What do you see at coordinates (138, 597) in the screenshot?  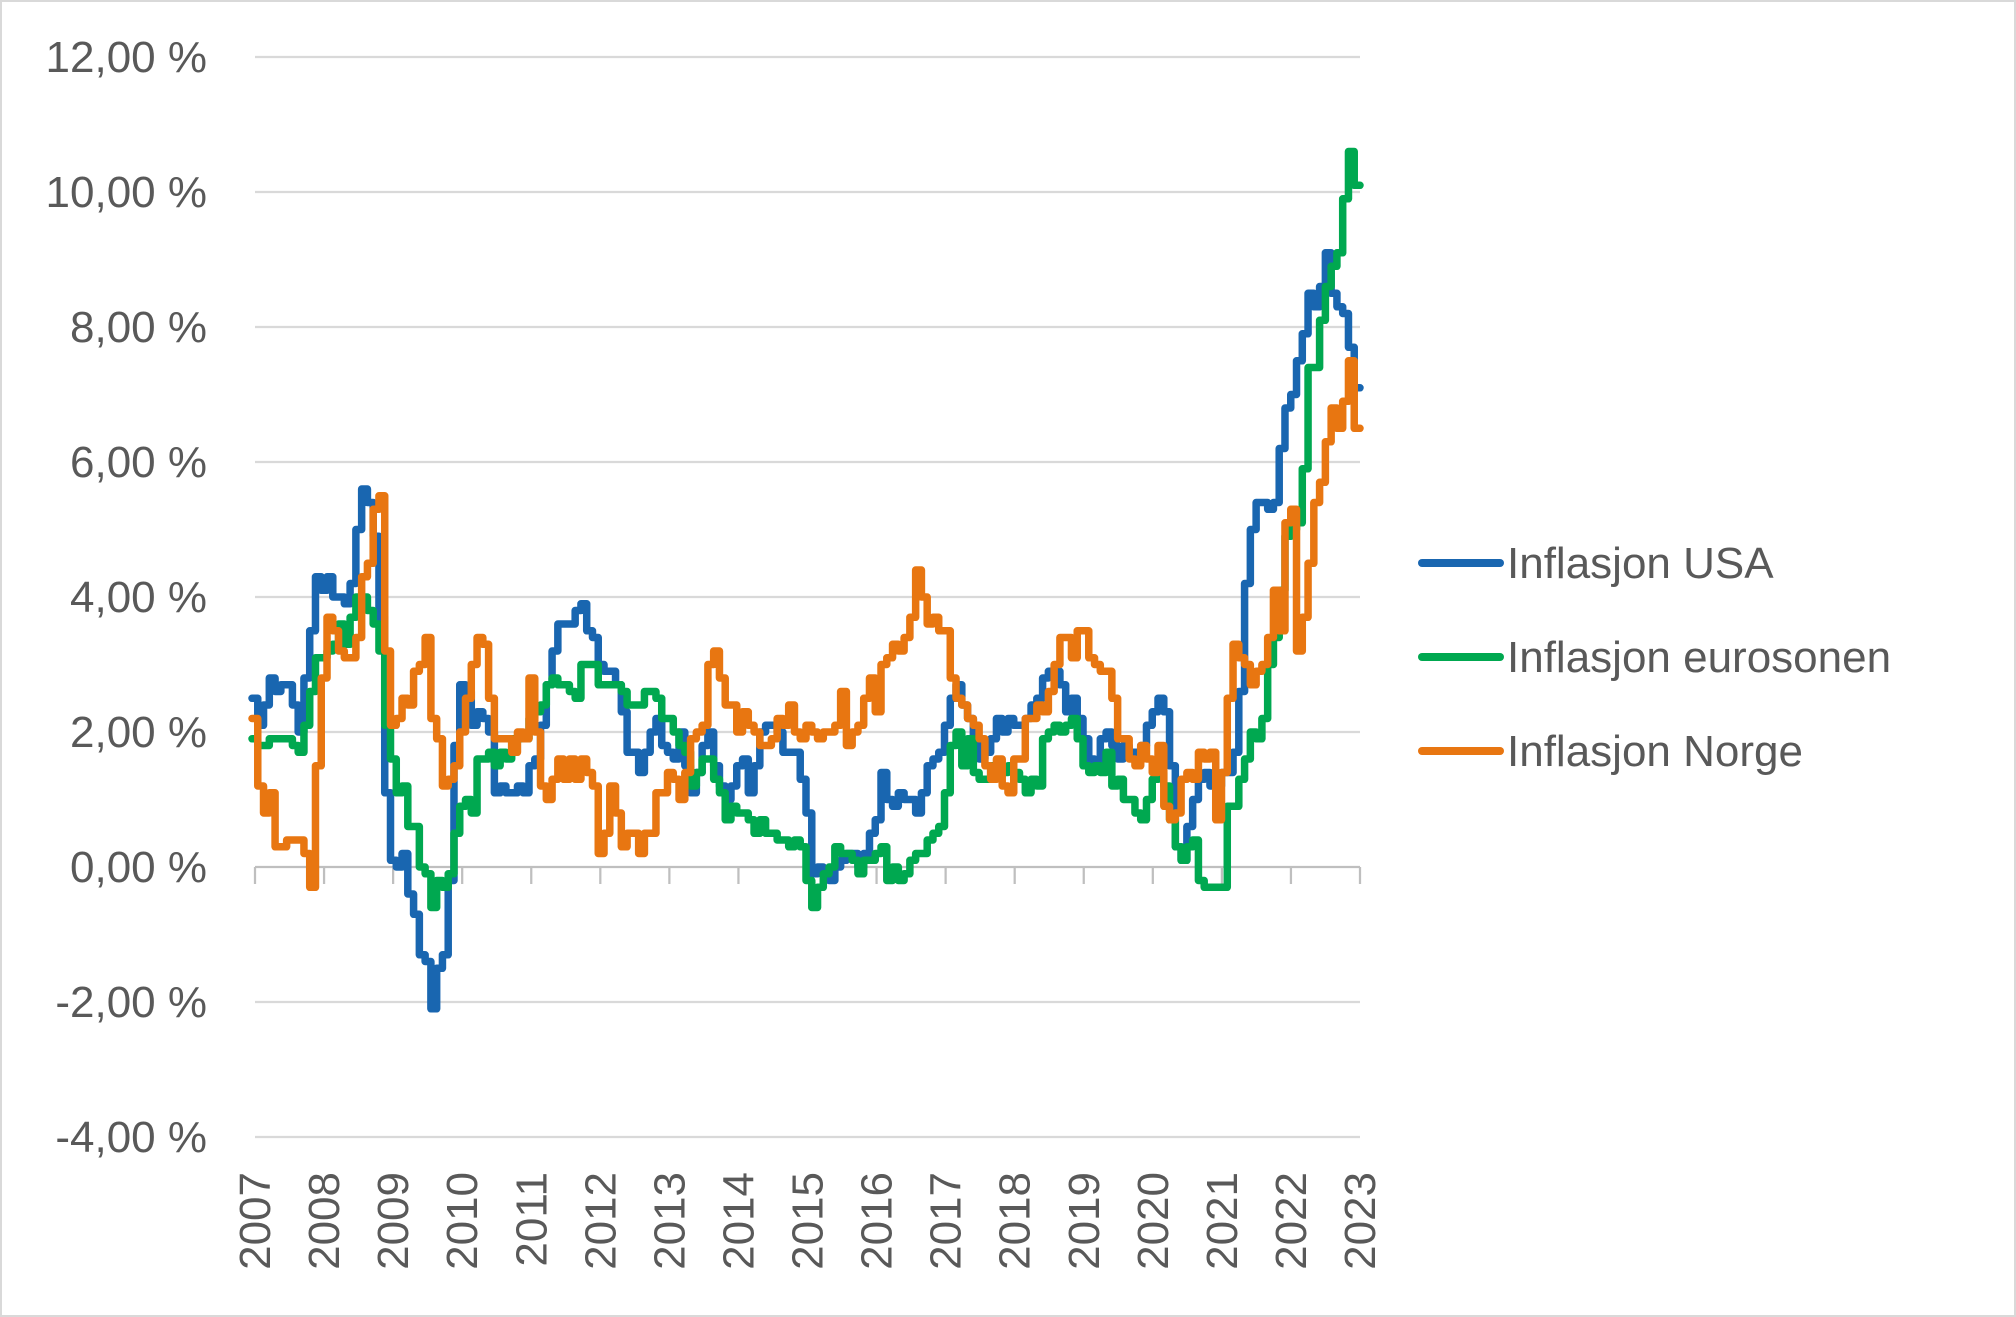 I see `y-axis-tick-label: 4,00 %` at bounding box center [138, 597].